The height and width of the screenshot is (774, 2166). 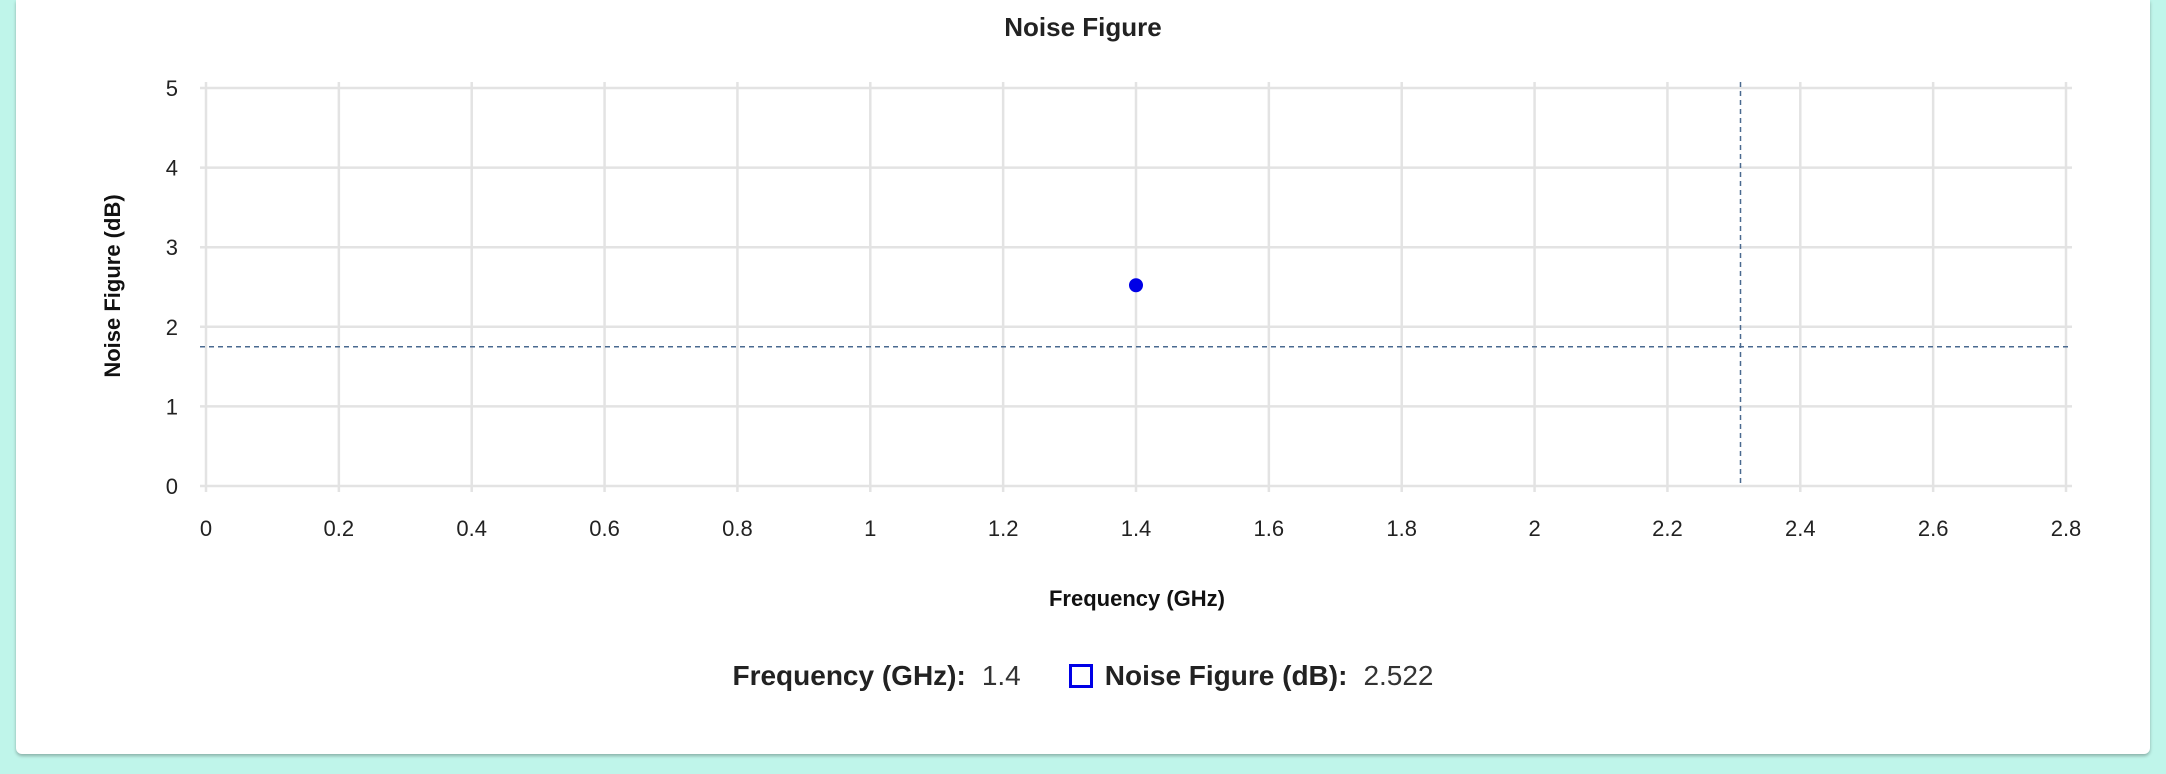 I want to click on x-axis-ticks: 0 0.2 0.4 0.6 0.8 1 1.2 1.4 1.6 1.8 2 2.2 2.4 2.6 2.8, so click(x=1140, y=528).